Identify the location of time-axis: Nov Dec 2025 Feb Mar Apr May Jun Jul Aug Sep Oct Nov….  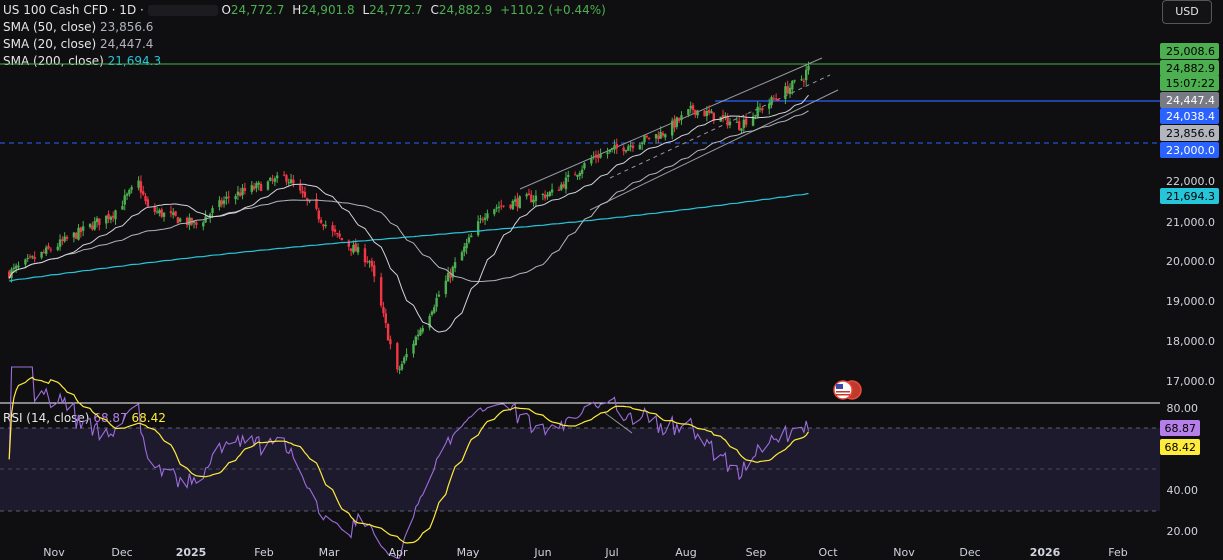
(585, 552).